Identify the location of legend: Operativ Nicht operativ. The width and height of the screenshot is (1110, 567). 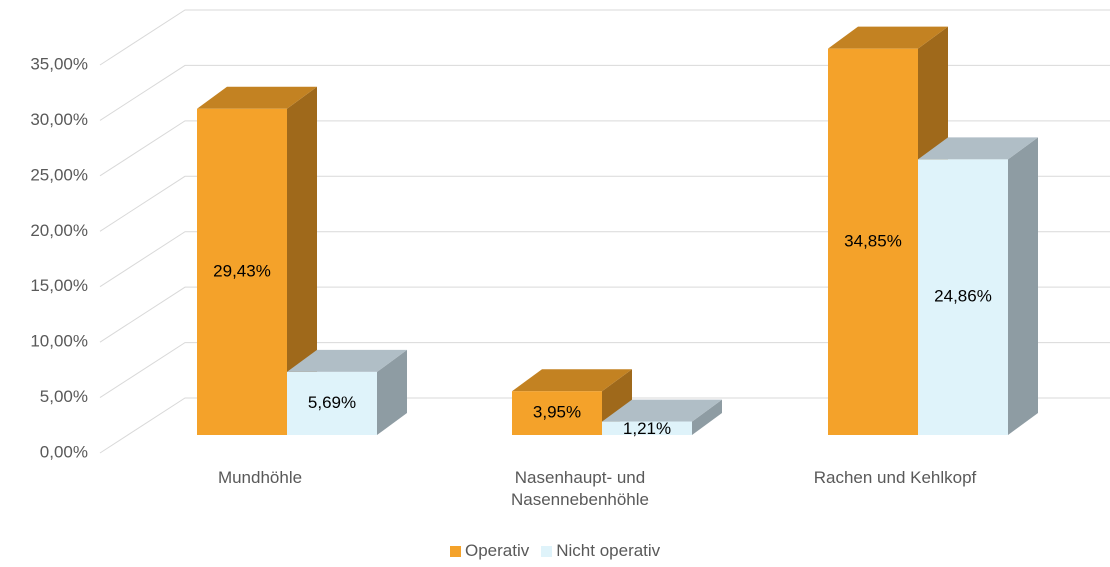
(555, 551).